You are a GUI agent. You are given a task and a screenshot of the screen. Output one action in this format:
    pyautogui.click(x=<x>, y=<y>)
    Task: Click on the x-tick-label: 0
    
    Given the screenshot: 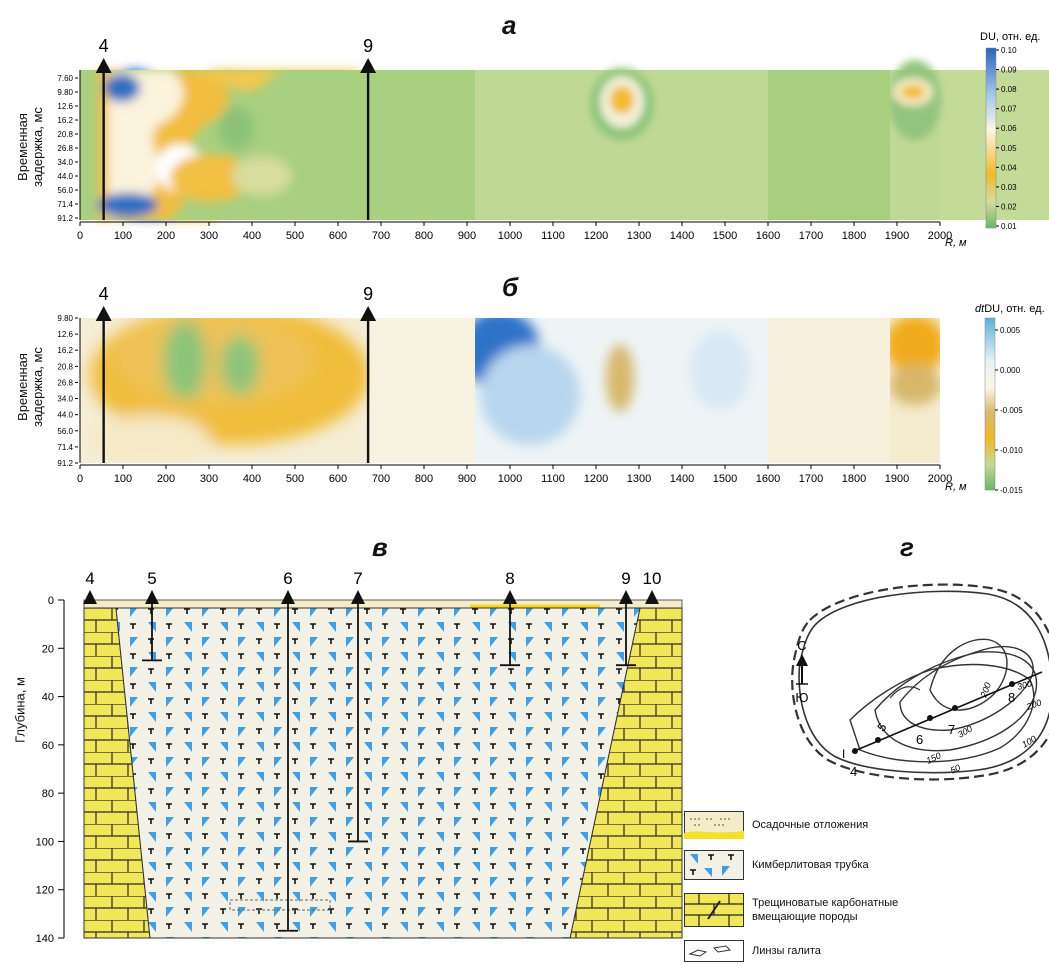 What is the action you would take?
    pyautogui.click(x=80, y=236)
    